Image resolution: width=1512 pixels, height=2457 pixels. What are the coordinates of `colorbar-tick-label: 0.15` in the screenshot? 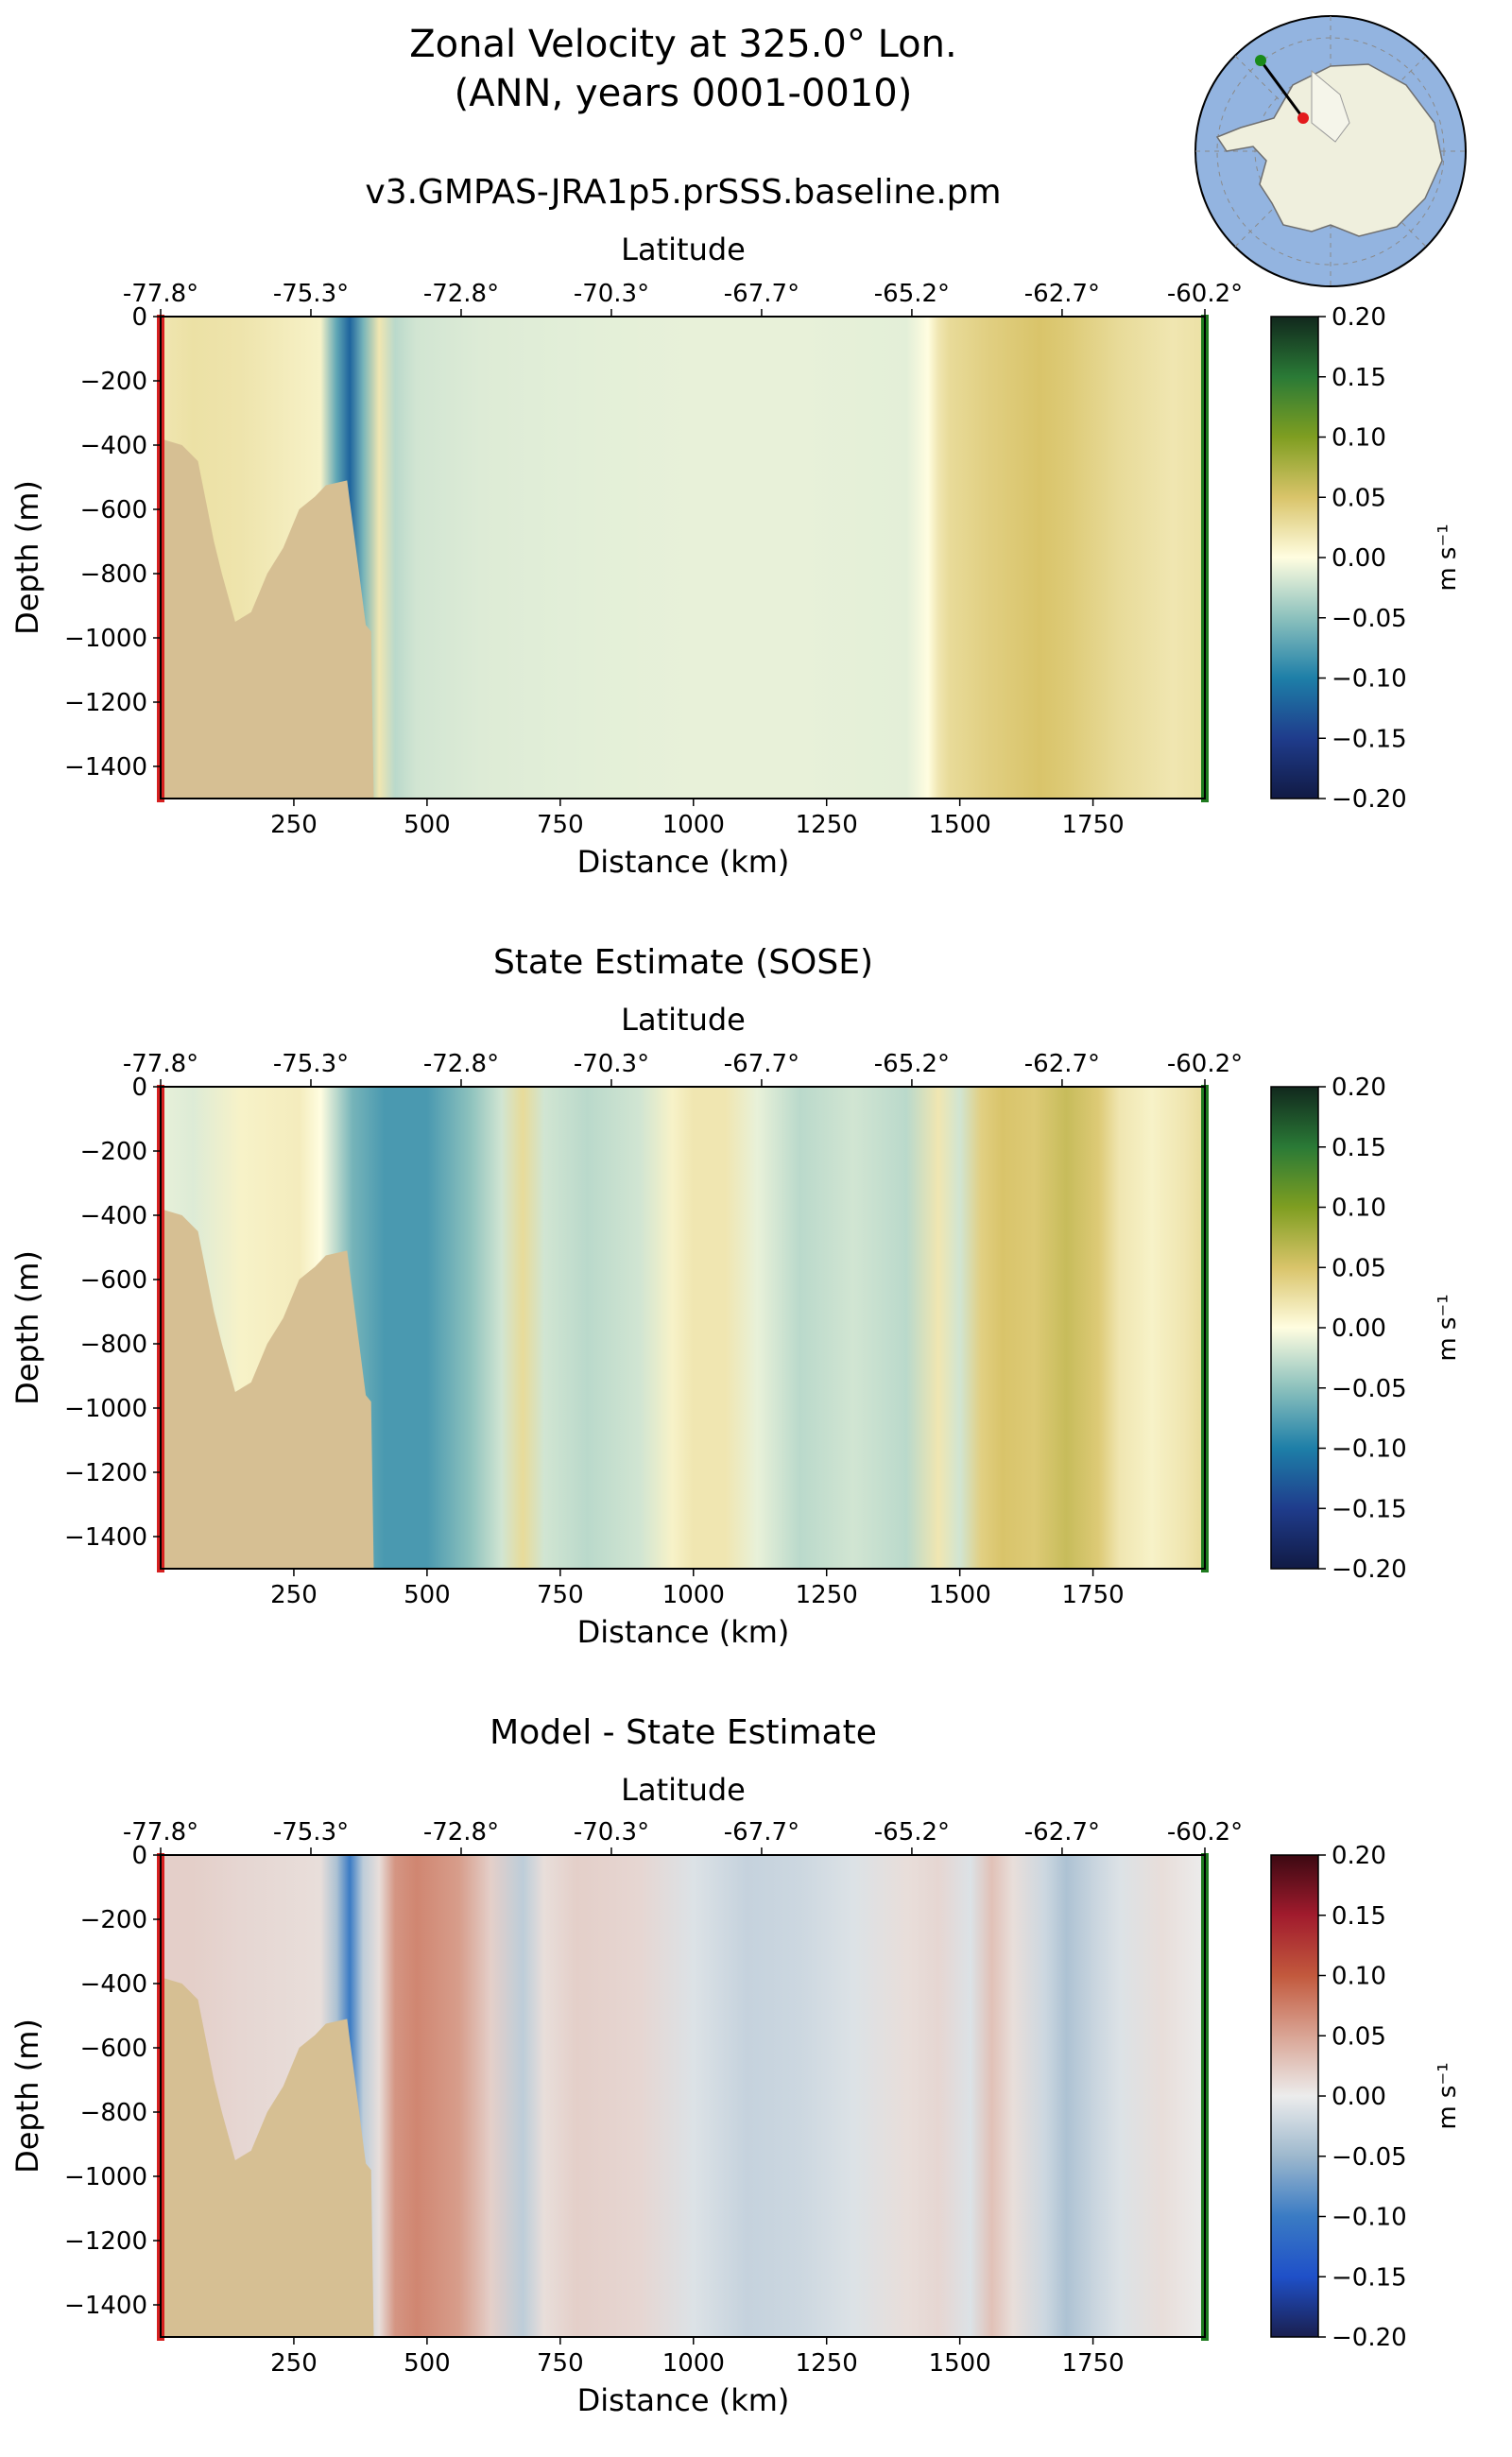 It's located at (1359, 1148).